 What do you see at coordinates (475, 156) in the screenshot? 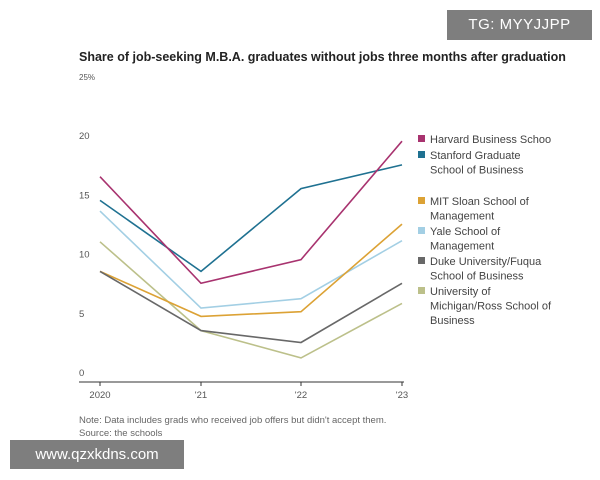
I see `legend-label: Stanford Graduate` at bounding box center [475, 156].